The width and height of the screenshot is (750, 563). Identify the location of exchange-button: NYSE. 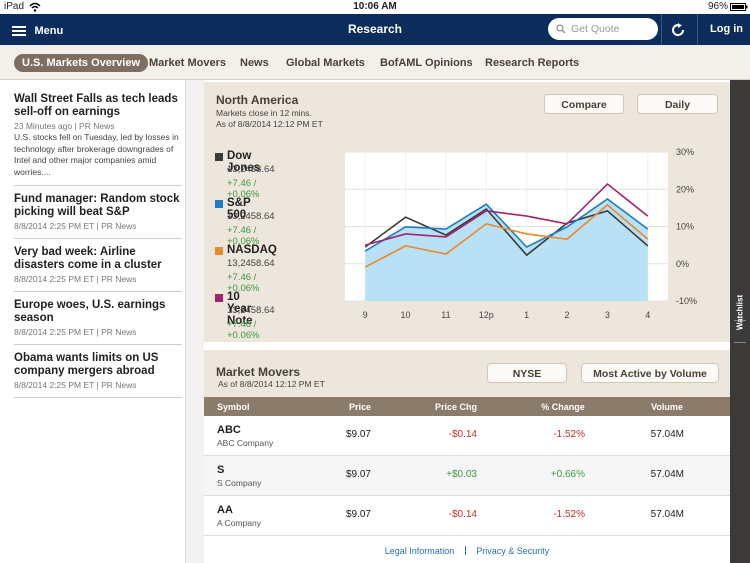
(527, 373).